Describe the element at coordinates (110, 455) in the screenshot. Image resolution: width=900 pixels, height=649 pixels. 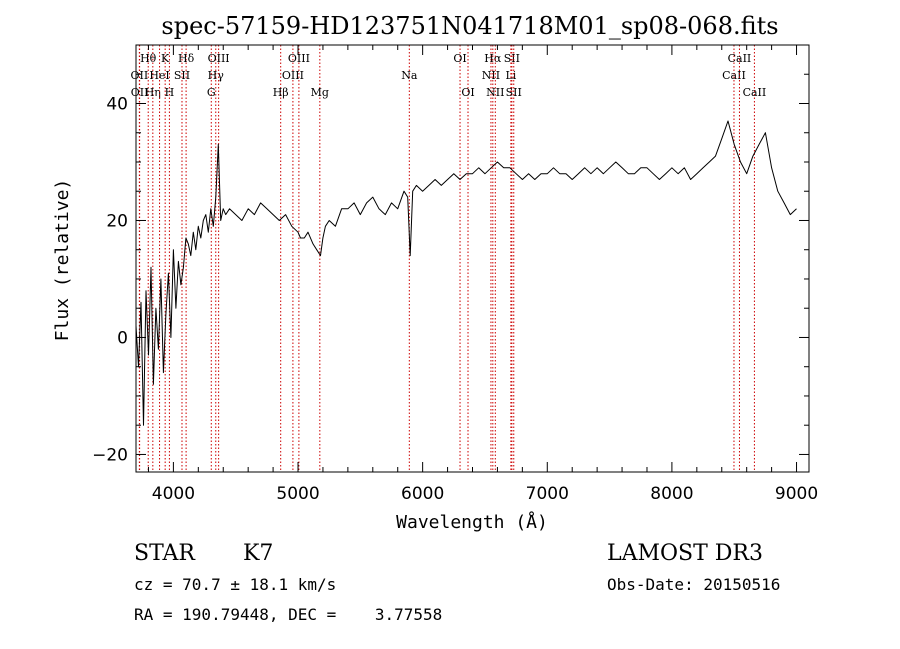
I see `y-tick-label: −20` at that location.